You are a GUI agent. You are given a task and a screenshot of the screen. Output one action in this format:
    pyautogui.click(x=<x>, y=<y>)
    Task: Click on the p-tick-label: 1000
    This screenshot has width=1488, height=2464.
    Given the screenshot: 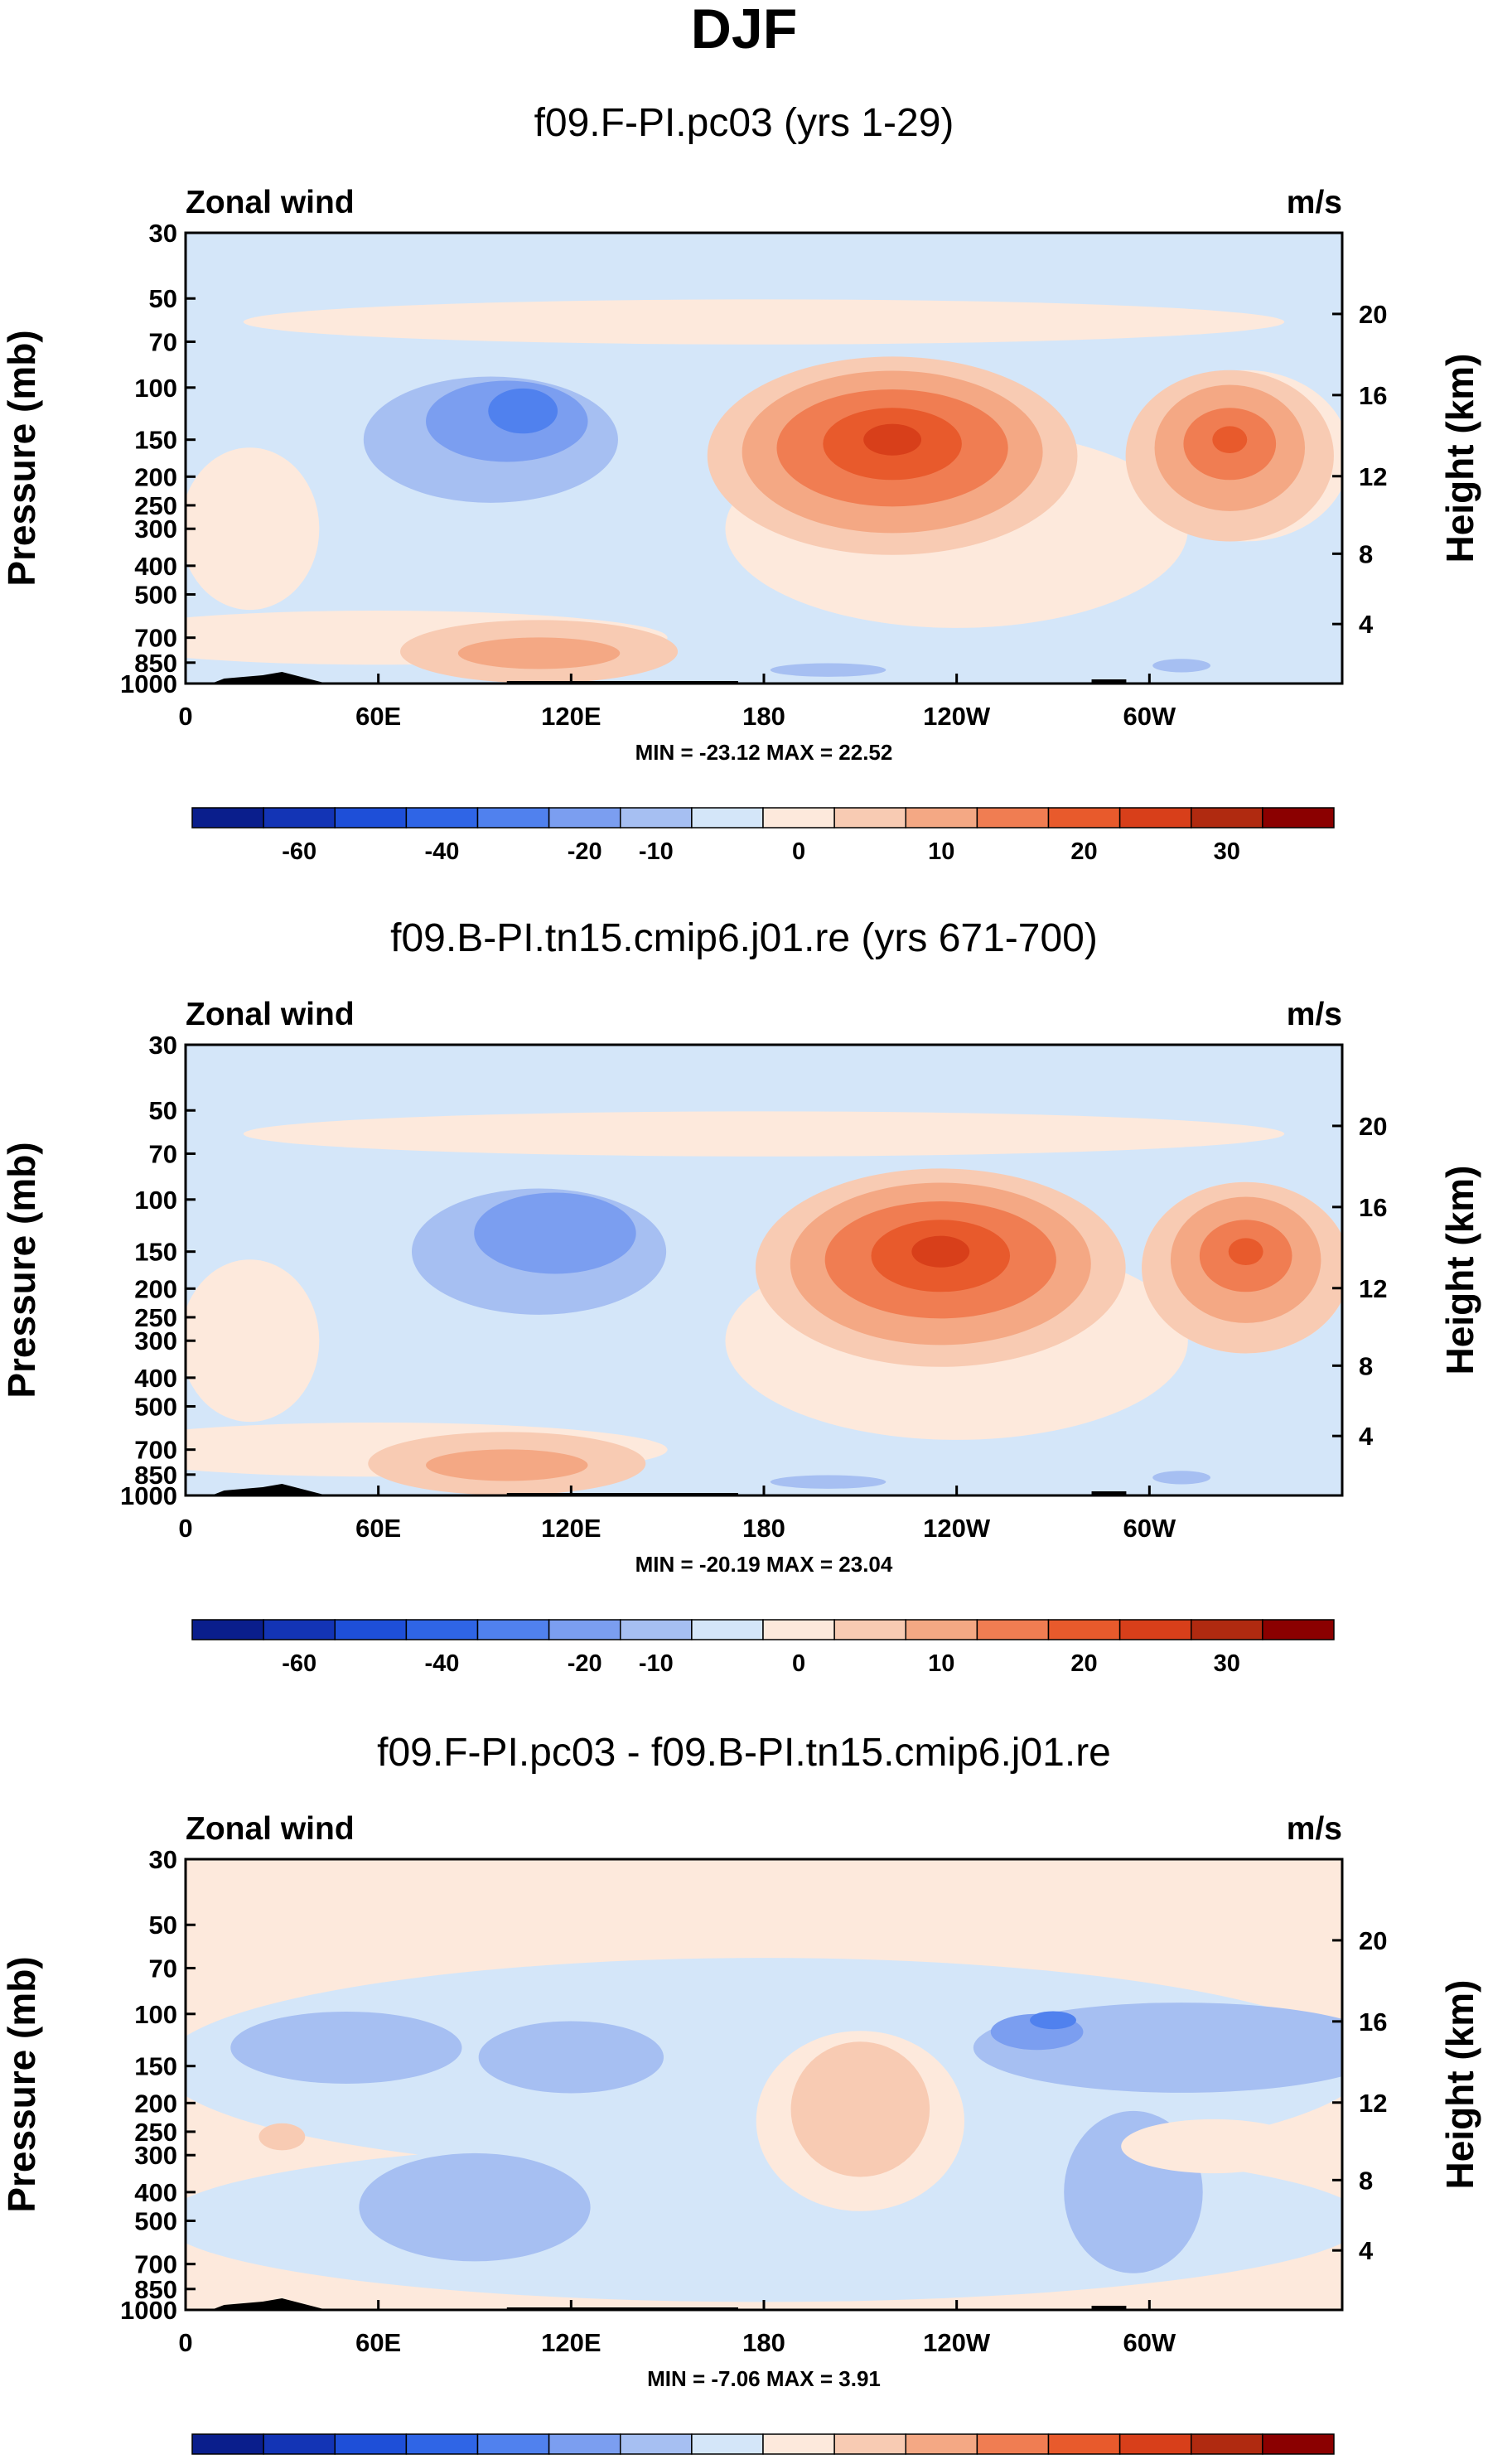 What is the action you would take?
    pyautogui.click(x=149, y=683)
    